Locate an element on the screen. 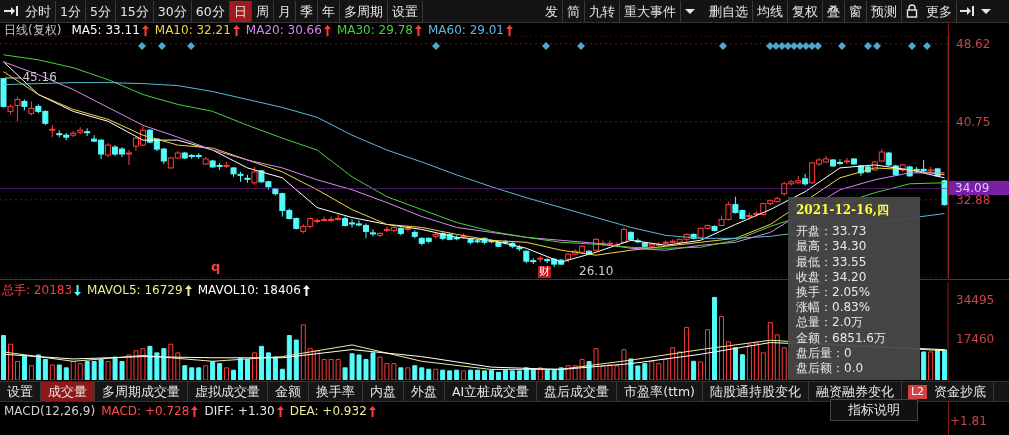 The width and height of the screenshot is (1009, 435). annotation: 开盘：33.73 is located at coordinates (832, 232).